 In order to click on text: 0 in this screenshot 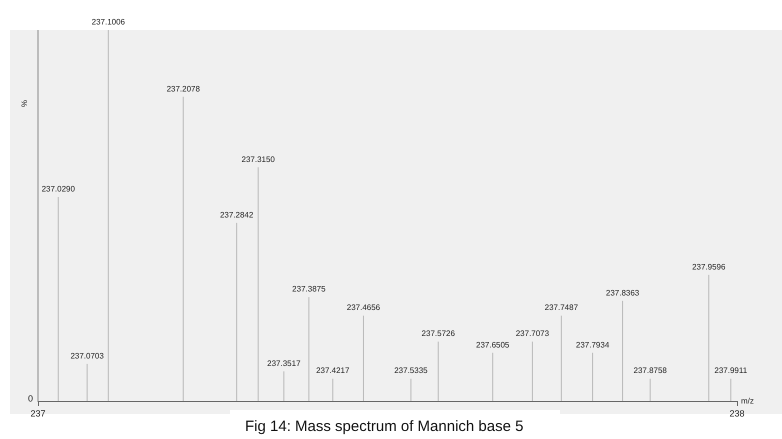, I will do `click(31, 399)`.